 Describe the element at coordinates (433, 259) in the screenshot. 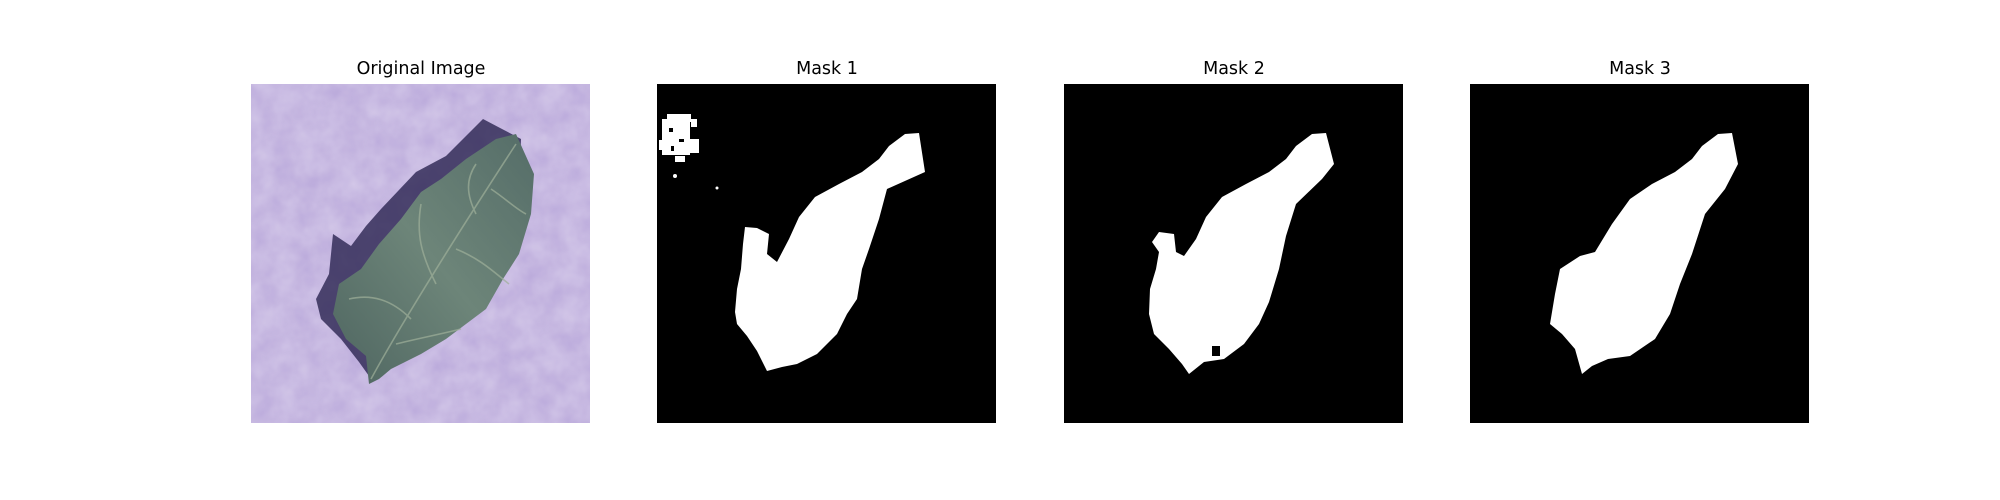

I see `leaf-shape` at that location.